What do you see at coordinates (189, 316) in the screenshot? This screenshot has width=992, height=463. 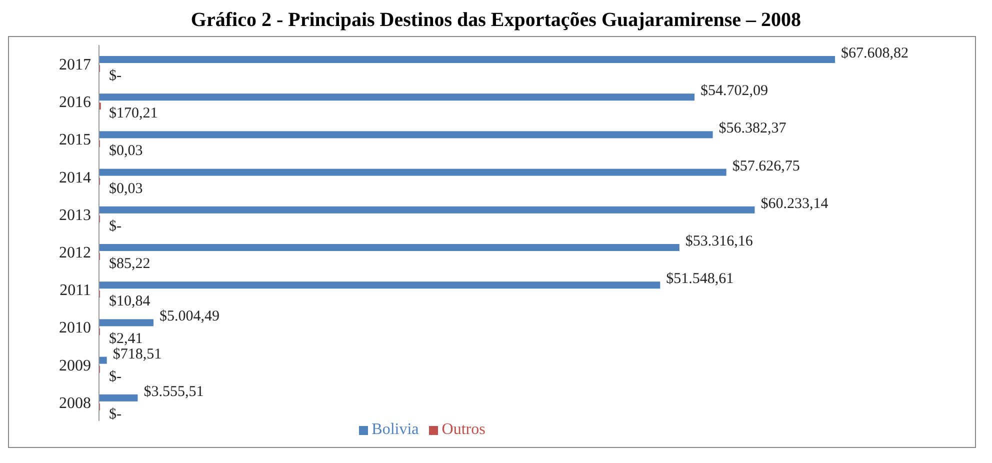 I see `data-label: $5.004,49` at bounding box center [189, 316].